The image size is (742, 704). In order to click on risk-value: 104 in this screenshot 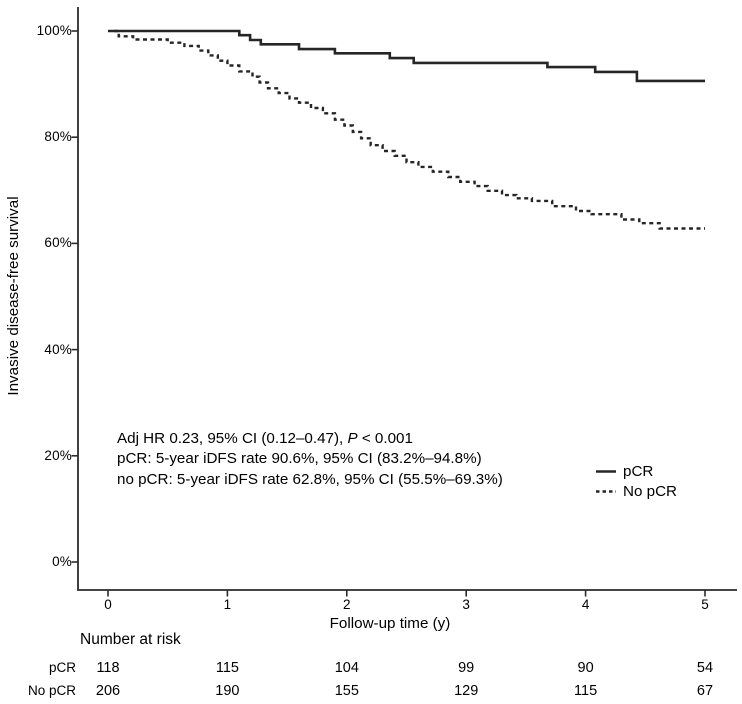, I will do `click(346, 668)`.